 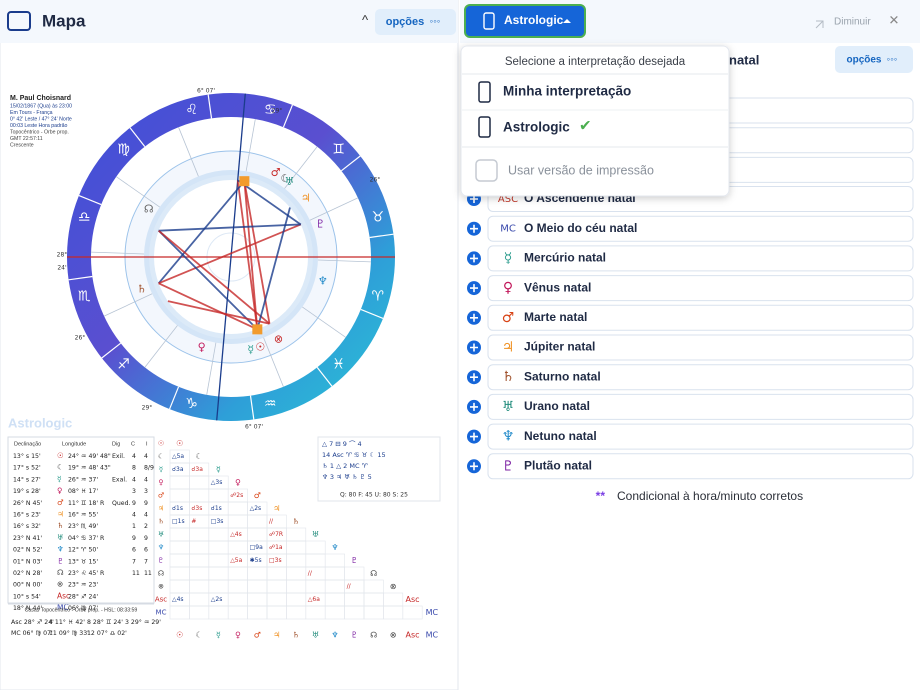 What do you see at coordinates (585, 126) in the screenshot?
I see `check-icon: ✔` at bounding box center [585, 126].